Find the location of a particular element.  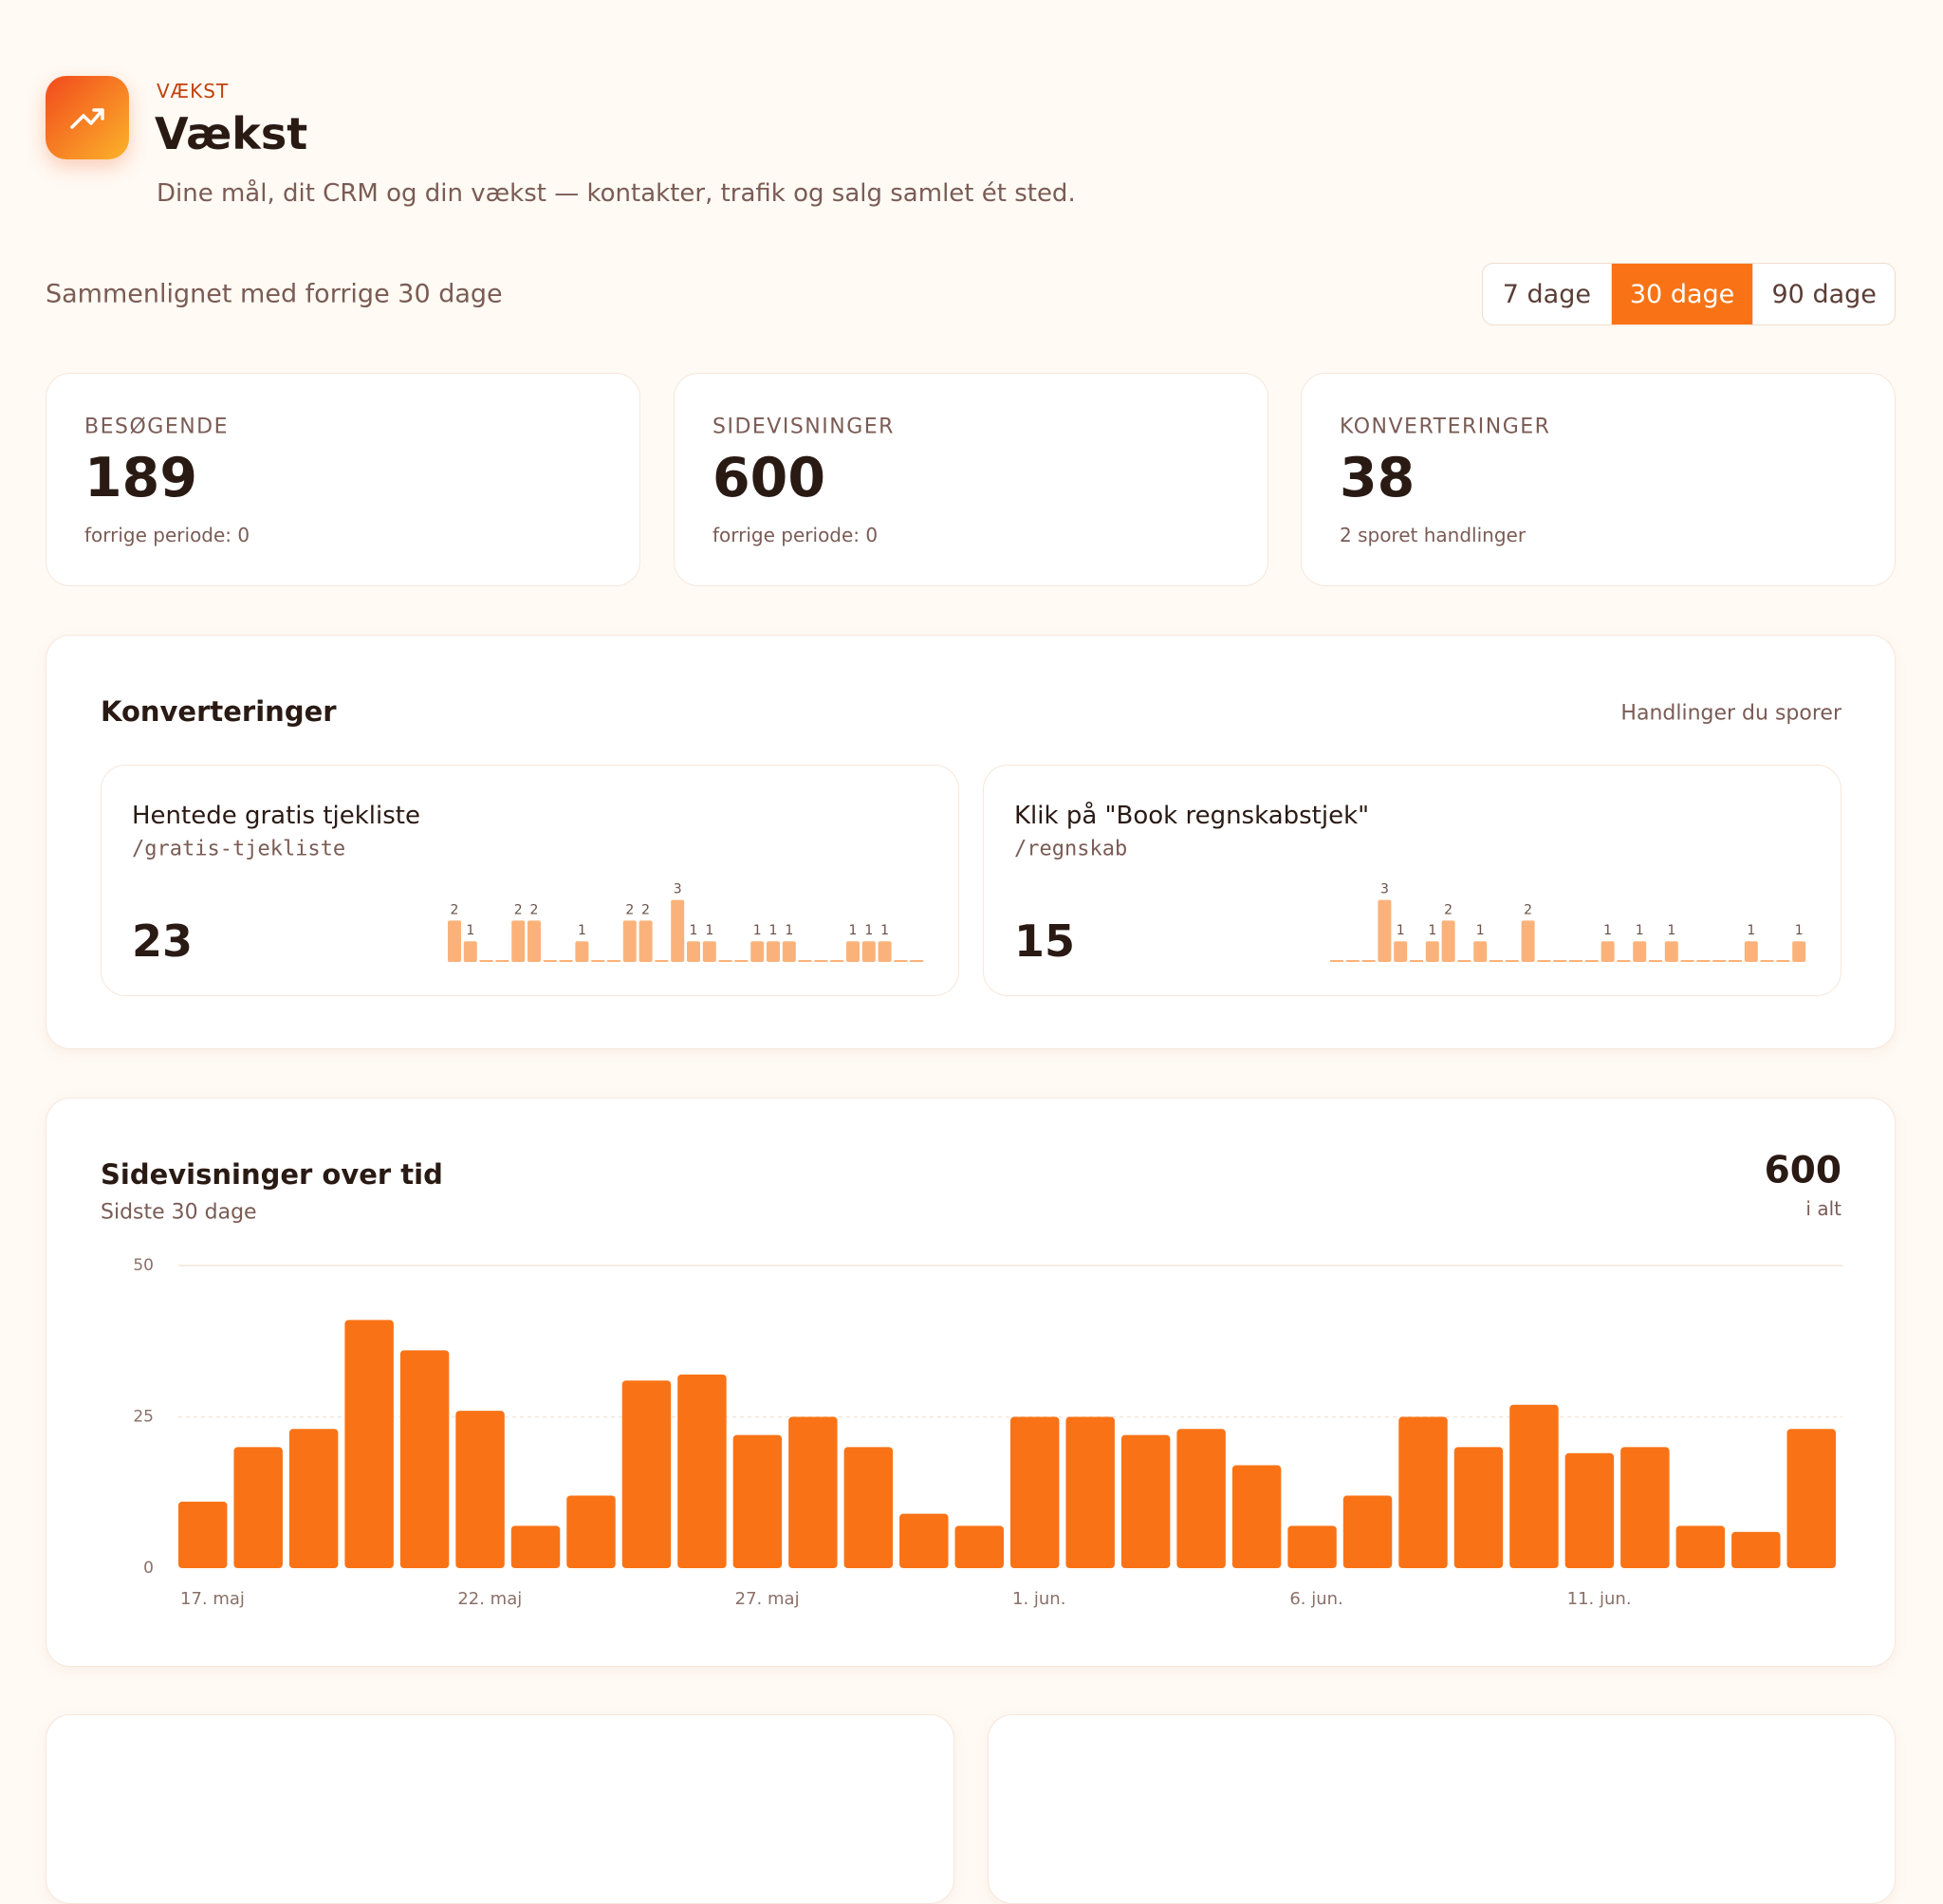

total-label: i alt is located at coordinates (1823, 1208).